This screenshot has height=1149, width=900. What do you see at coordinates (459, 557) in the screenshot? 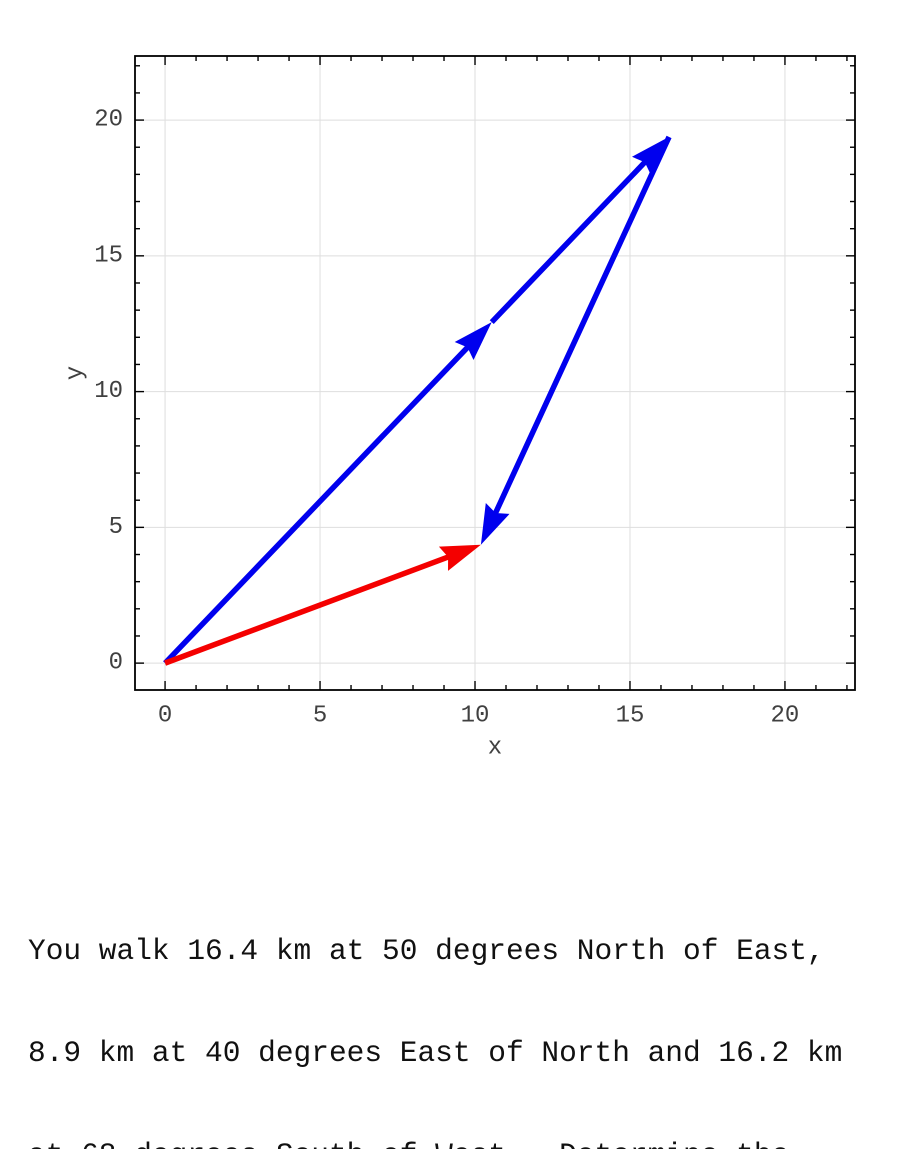
I see `vector-arrowhead-resultant` at bounding box center [459, 557].